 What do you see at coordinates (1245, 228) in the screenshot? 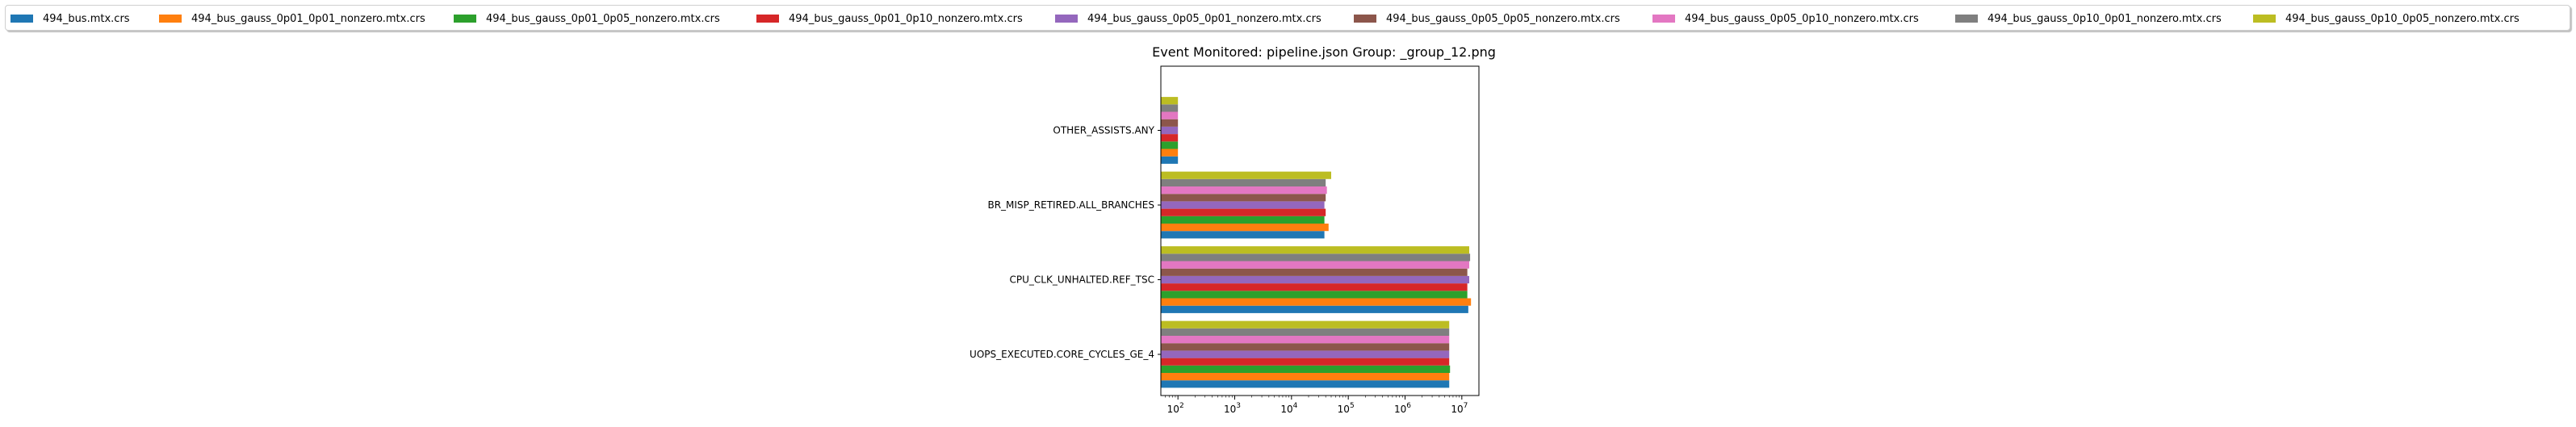
I see `bar-br-misp-retired-all-branches-s1` at bounding box center [1245, 228].